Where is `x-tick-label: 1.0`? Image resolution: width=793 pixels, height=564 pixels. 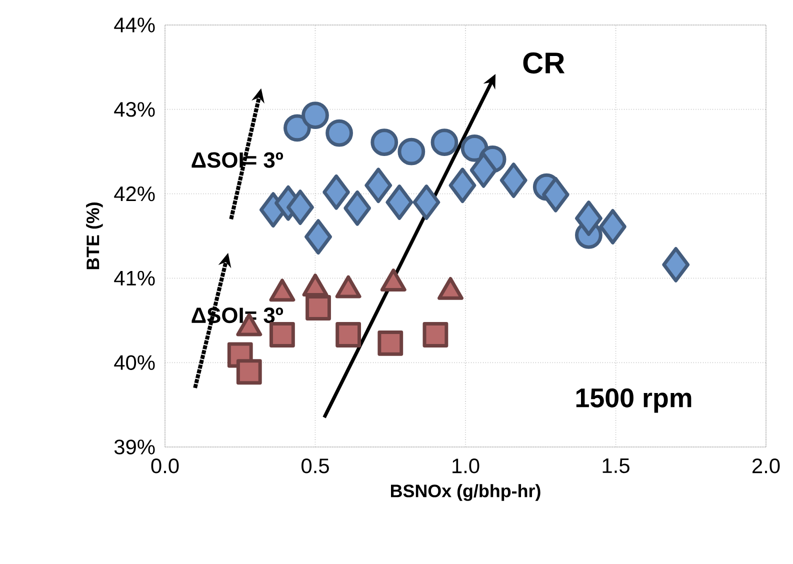
x-tick-label: 1.0 is located at coordinates (466, 466).